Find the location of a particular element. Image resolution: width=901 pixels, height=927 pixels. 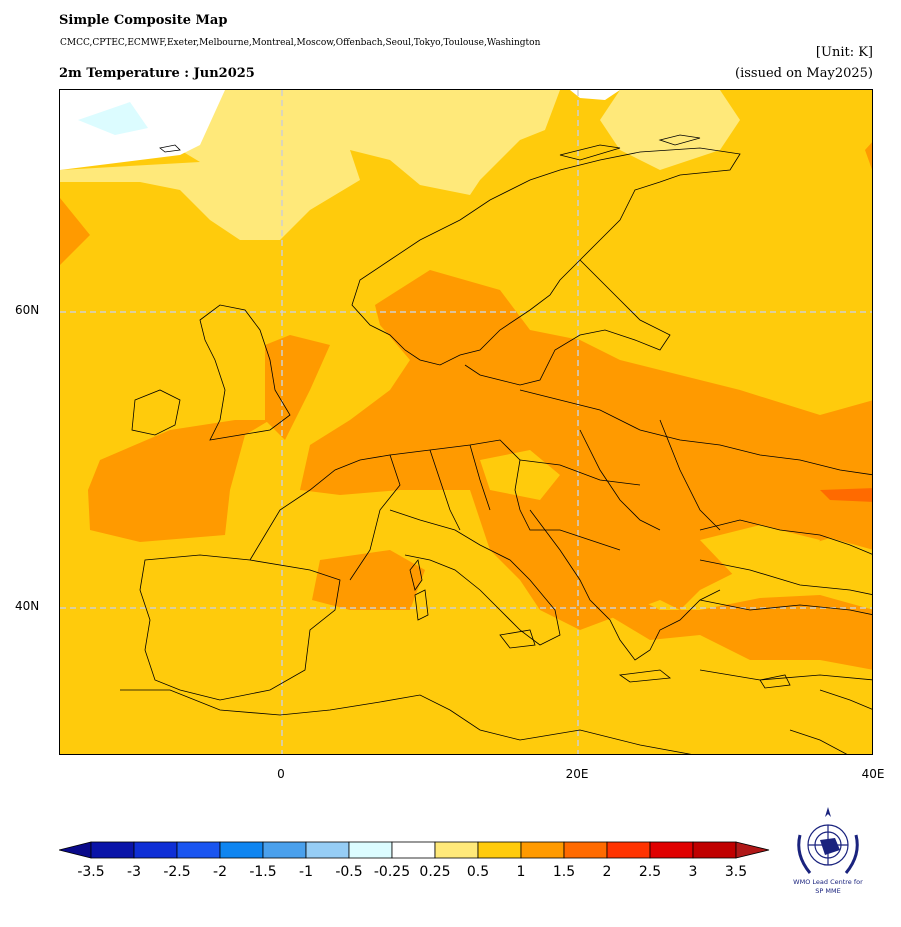

lat-label-60n: 60N is located at coordinates (27, 310).